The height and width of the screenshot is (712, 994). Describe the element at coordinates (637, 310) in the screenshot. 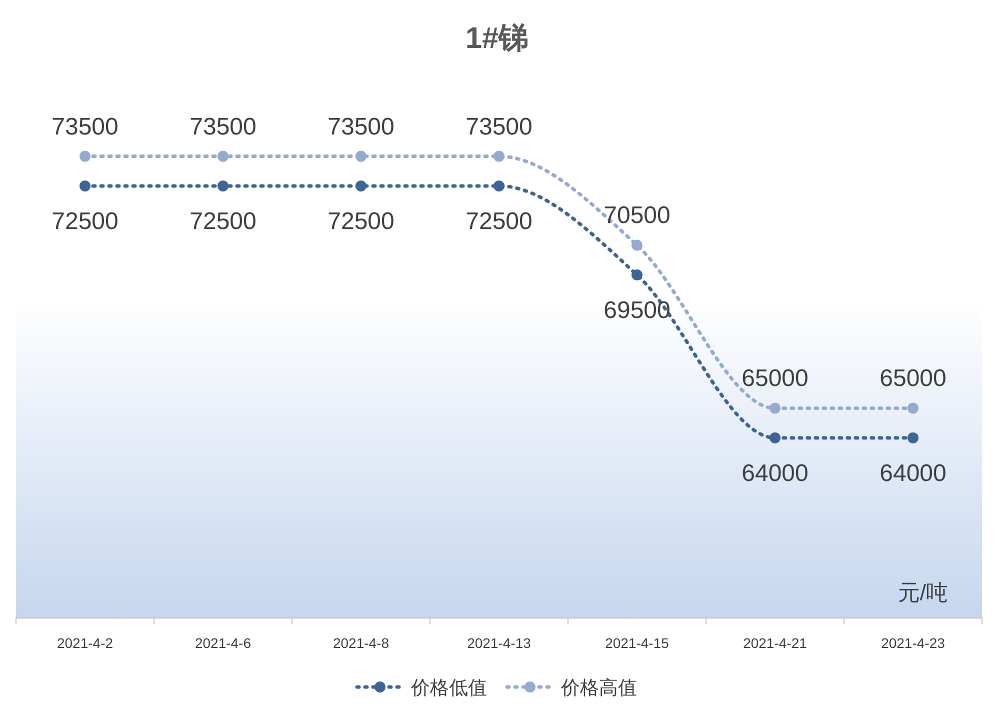

I see `data-label: 69500` at that location.